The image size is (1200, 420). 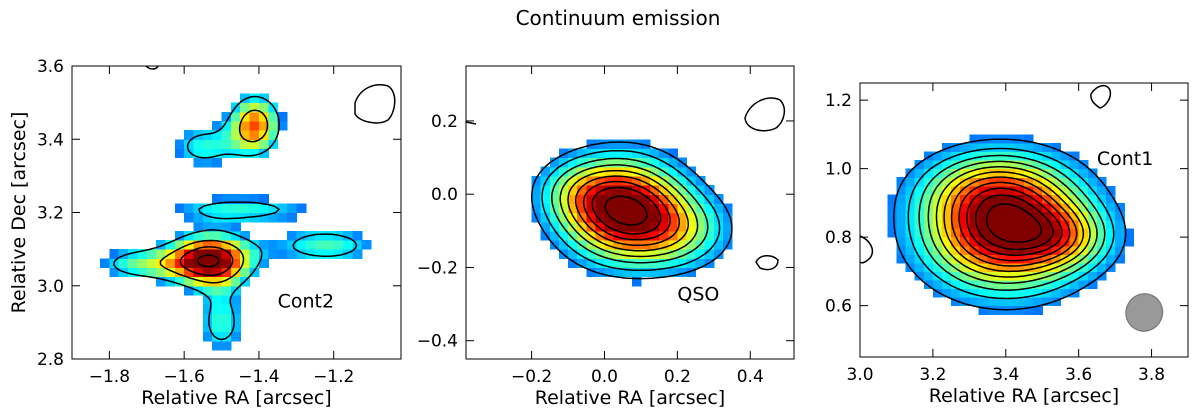 I want to click on y-tick-label: 0.6, so click(x=838, y=307).